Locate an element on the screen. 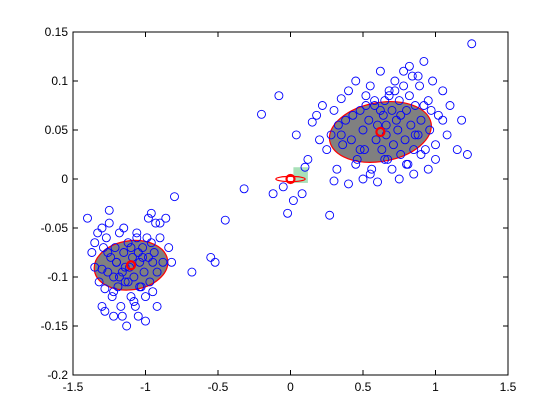  y-tick-label: -0.15 is located at coordinates (55, 326).